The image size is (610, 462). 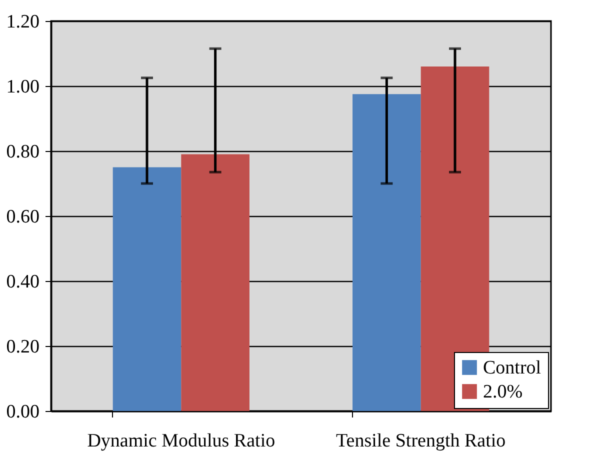 I want to click on y-tick-label: 0.80, so click(x=23, y=152).